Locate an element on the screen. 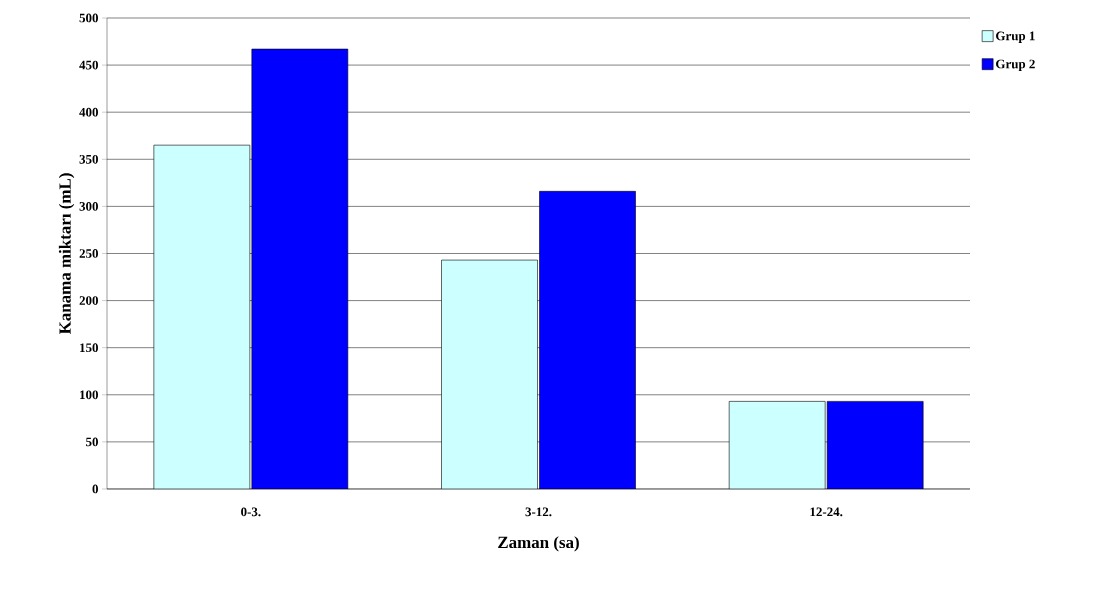 The height and width of the screenshot is (600, 1105). y-tick-label: 350 is located at coordinates (88, 159).